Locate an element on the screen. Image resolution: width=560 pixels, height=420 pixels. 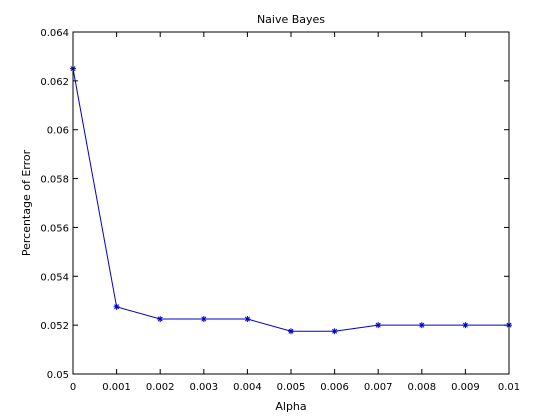
y-tick-label: 0.06 is located at coordinates (58, 131).